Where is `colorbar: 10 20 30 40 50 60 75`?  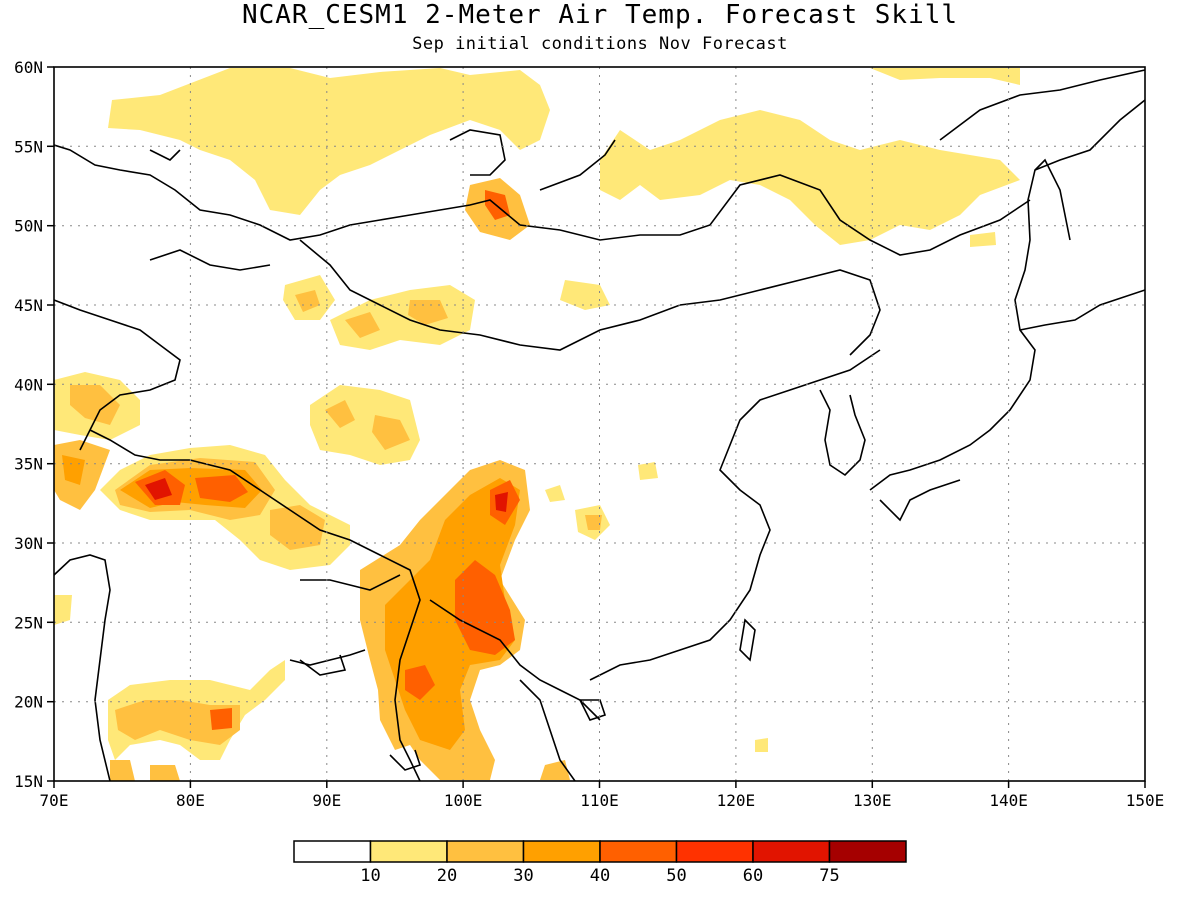 colorbar: 10 20 30 40 50 60 75 is located at coordinates (600, 863).